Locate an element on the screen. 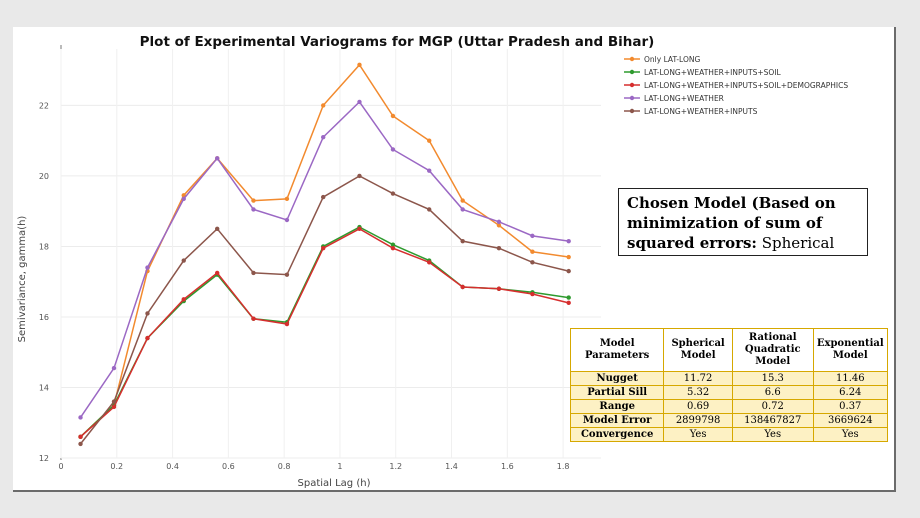 This screenshot has height=518, width=920. y-tick-label: 20 is located at coordinates (44, 176).